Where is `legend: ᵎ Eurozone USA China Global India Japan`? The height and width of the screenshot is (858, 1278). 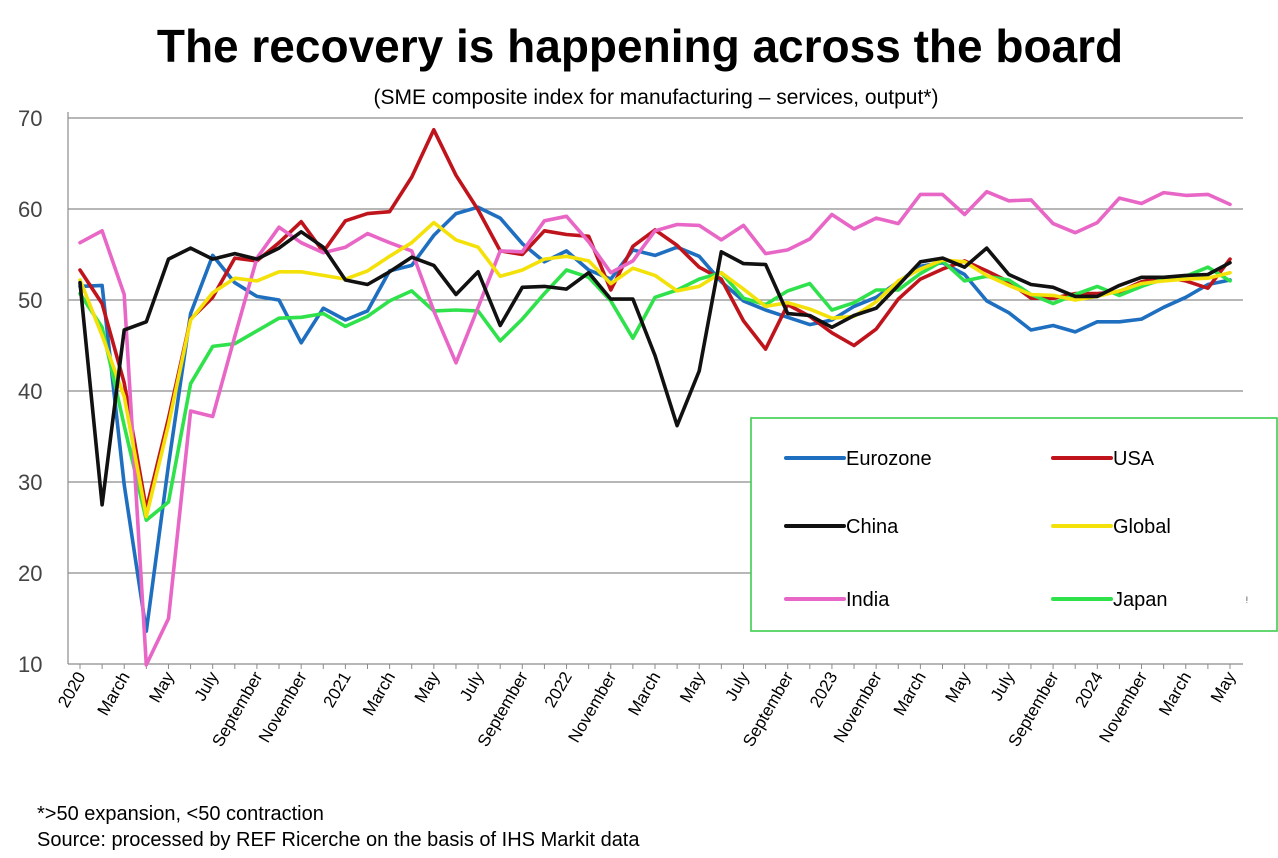 legend: ᵎ Eurozone USA China Global India Japan is located at coordinates (1014, 524).